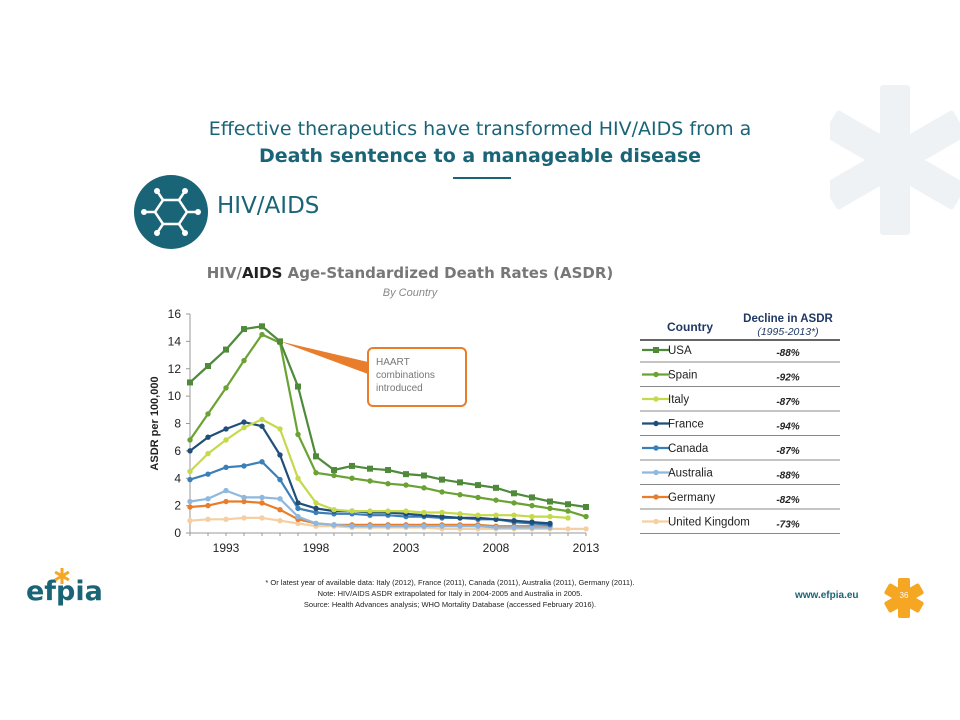 The height and width of the screenshot is (720, 960). Describe the element at coordinates (171, 212) in the screenshot. I see `molecule-hexagon-icon` at that location.